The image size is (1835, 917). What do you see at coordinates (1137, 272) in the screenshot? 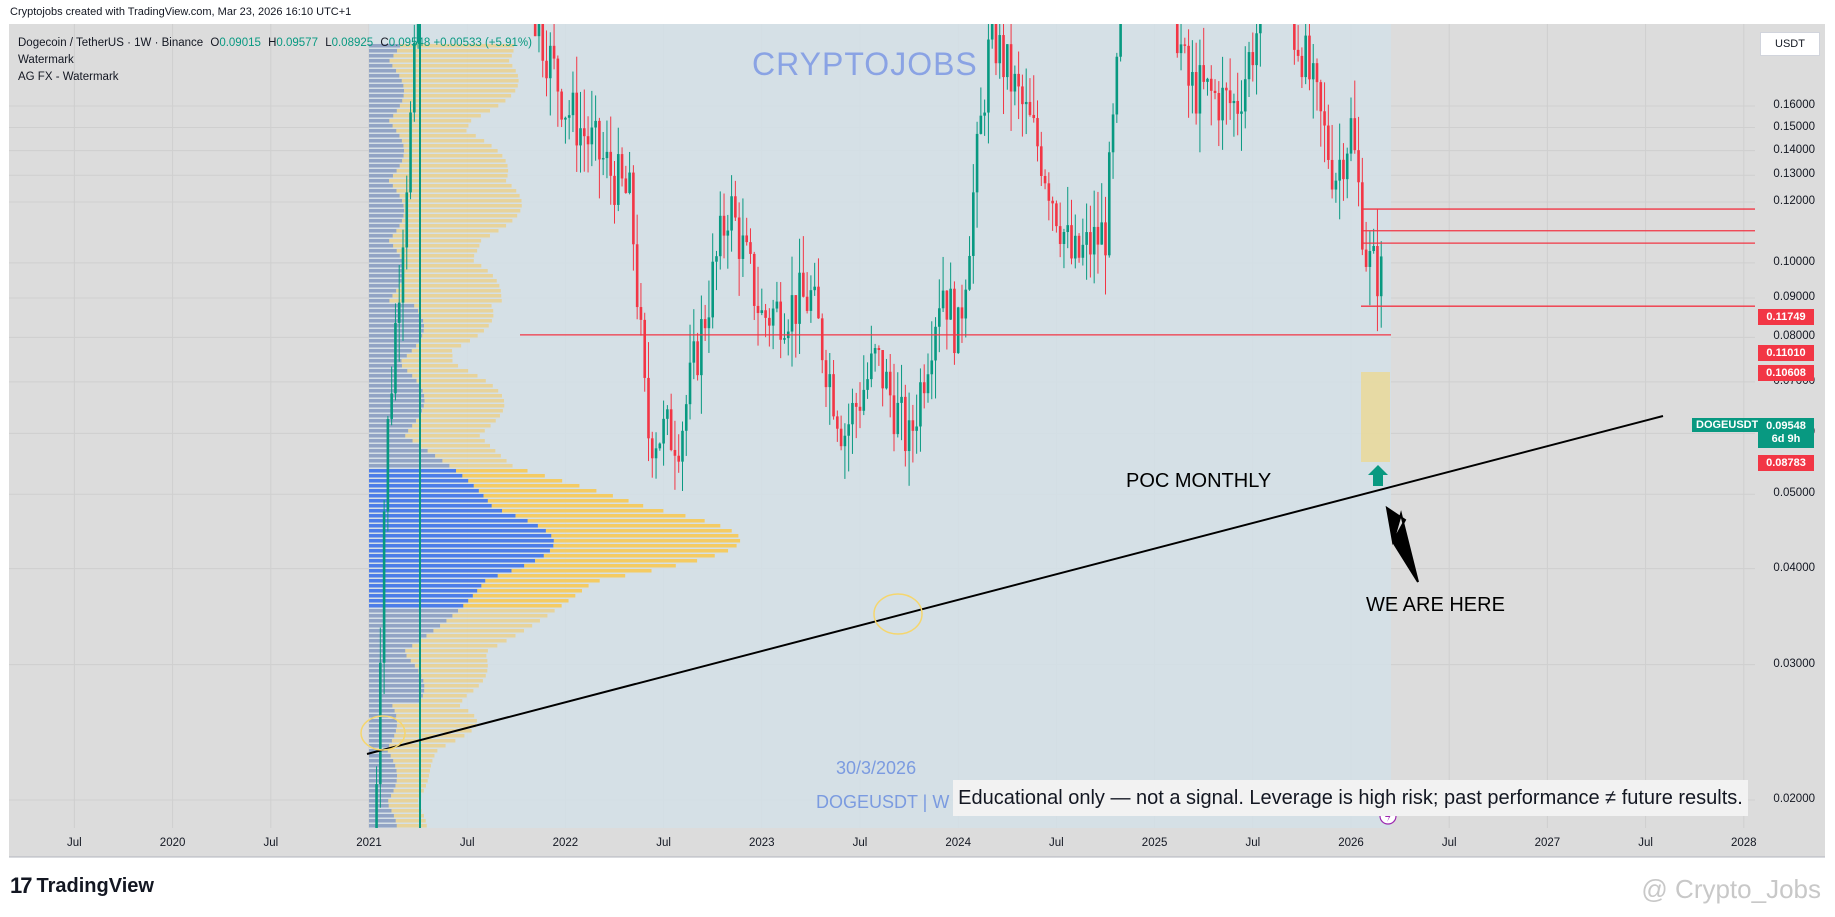
I see `horizontal-levels` at bounding box center [1137, 272].